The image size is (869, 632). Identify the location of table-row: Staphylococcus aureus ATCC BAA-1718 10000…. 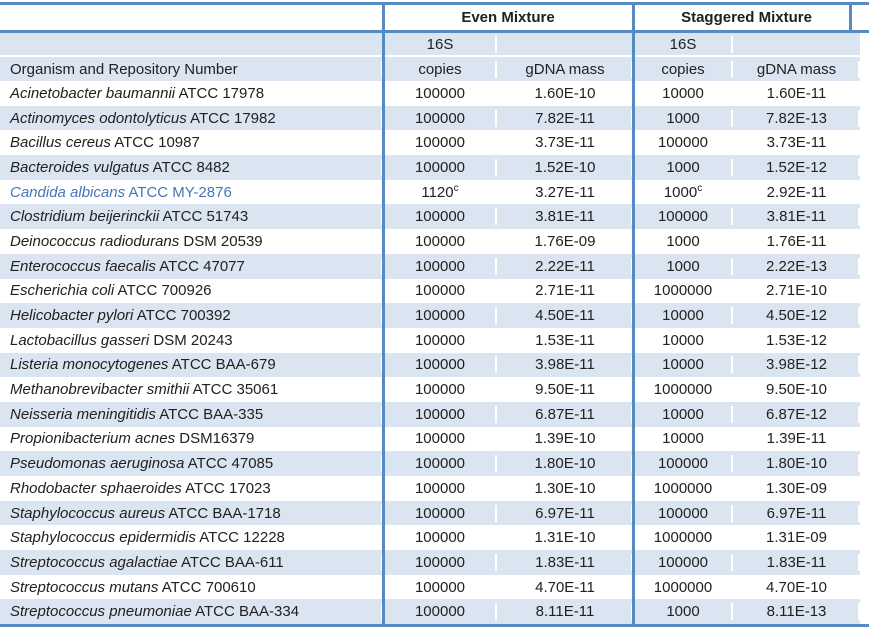
(430, 513).